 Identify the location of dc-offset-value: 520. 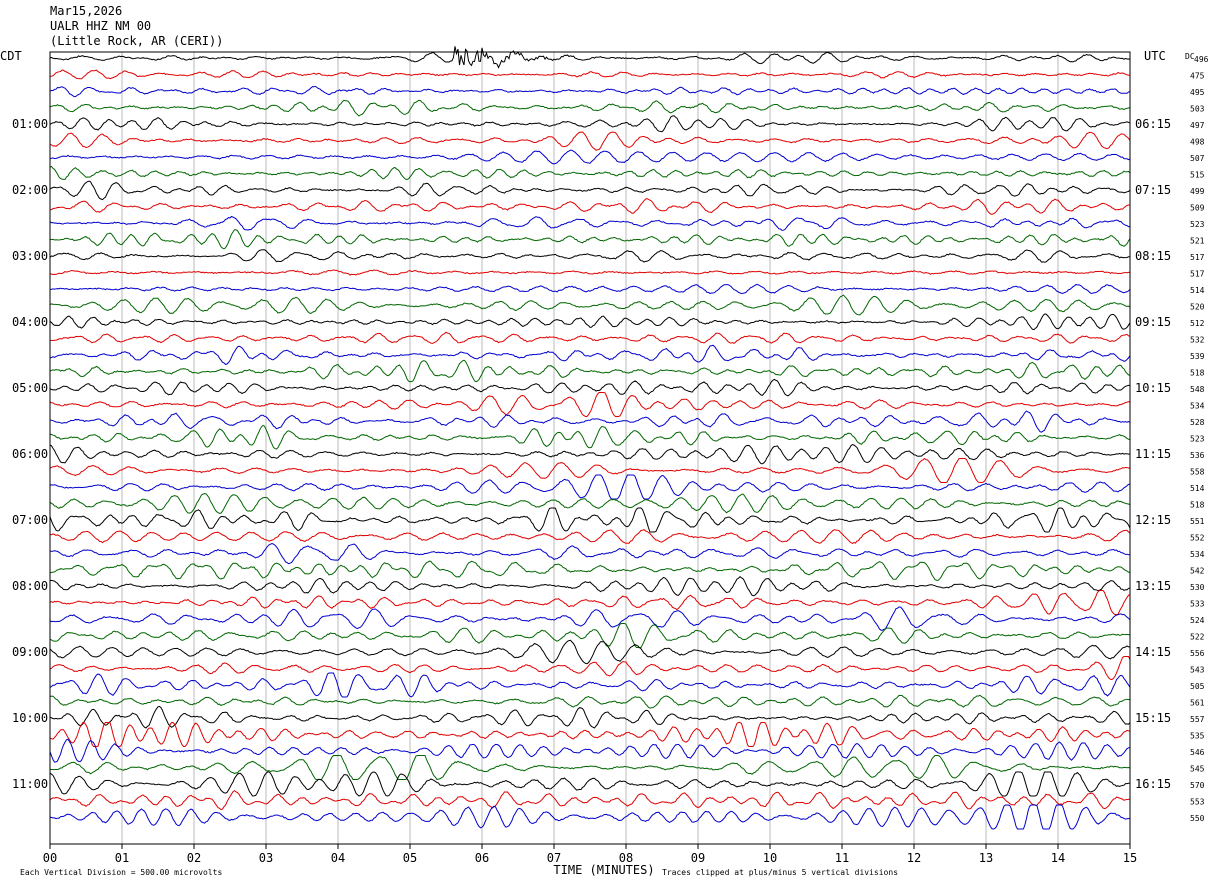
(1197, 307).